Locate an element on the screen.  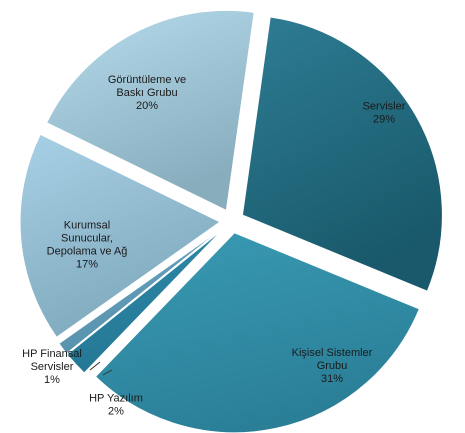
slice-category-text: Kurumsal is located at coordinates (87, 226).